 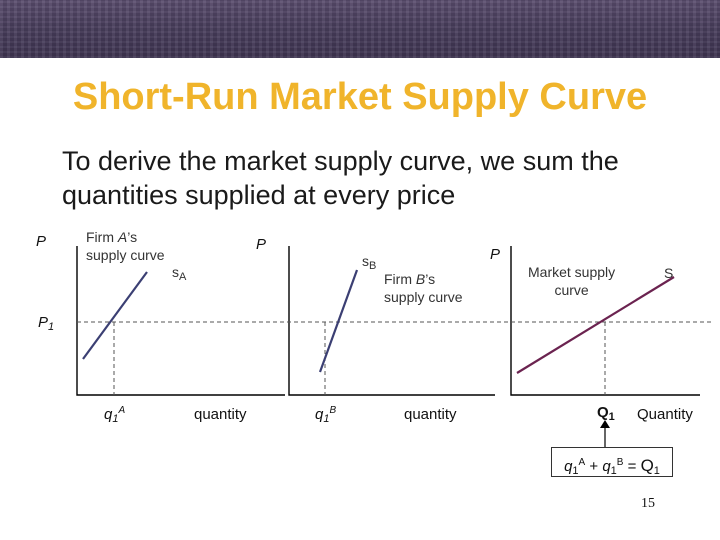 I want to click on quantity-label-market: Quantity, so click(x=665, y=414).